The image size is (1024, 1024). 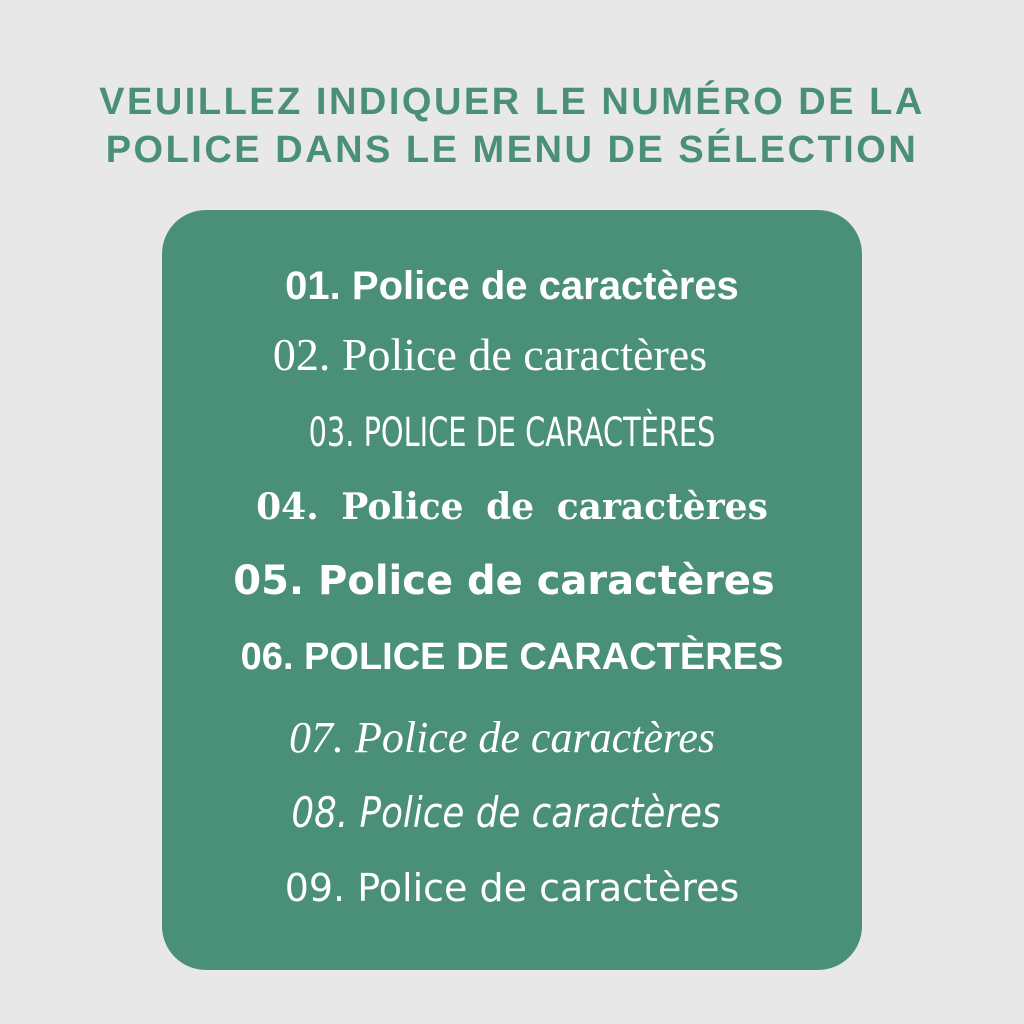 What do you see at coordinates (504, 581) in the screenshot?
I see `font-option-05: 05. Police de caractères` at bounding box center [504, 581].